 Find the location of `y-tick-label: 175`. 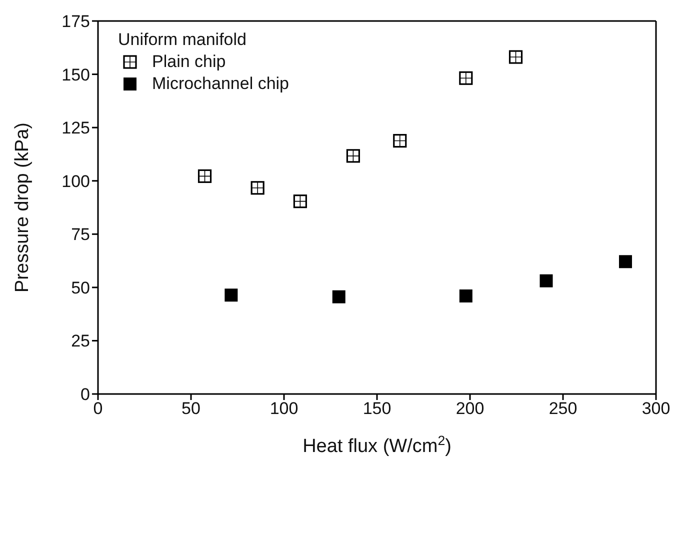

y-tick-label: 175 is located at coordinates (76, 22).